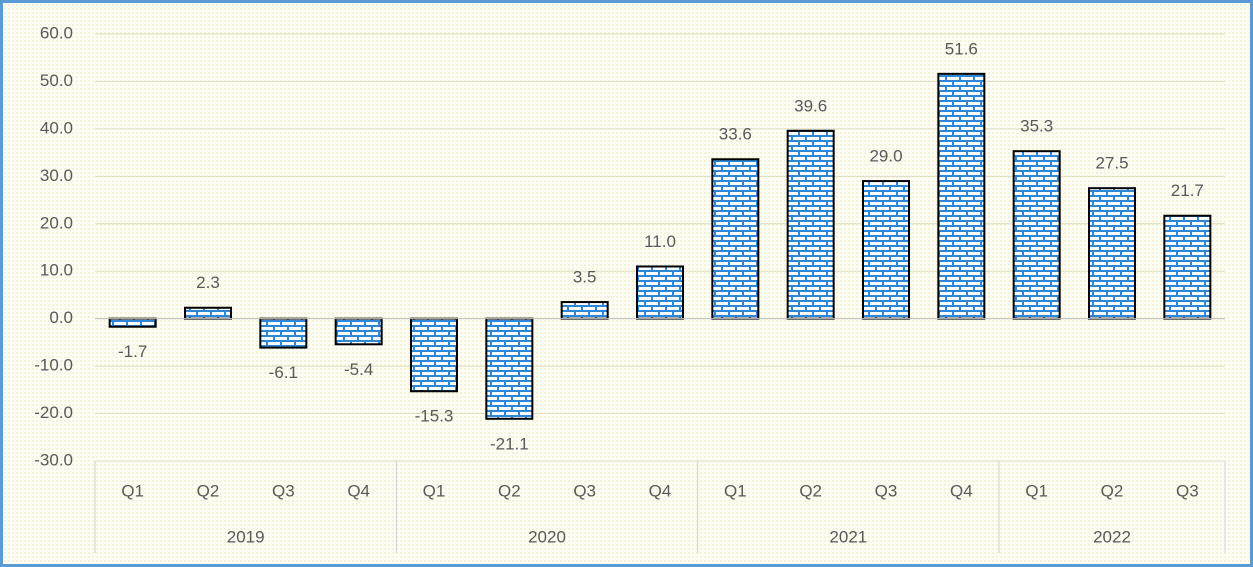 The image size is (1253, 567). Describe the element at coordinates (246, 536) in the screenshot. I see `group-label: 2019` at that location.